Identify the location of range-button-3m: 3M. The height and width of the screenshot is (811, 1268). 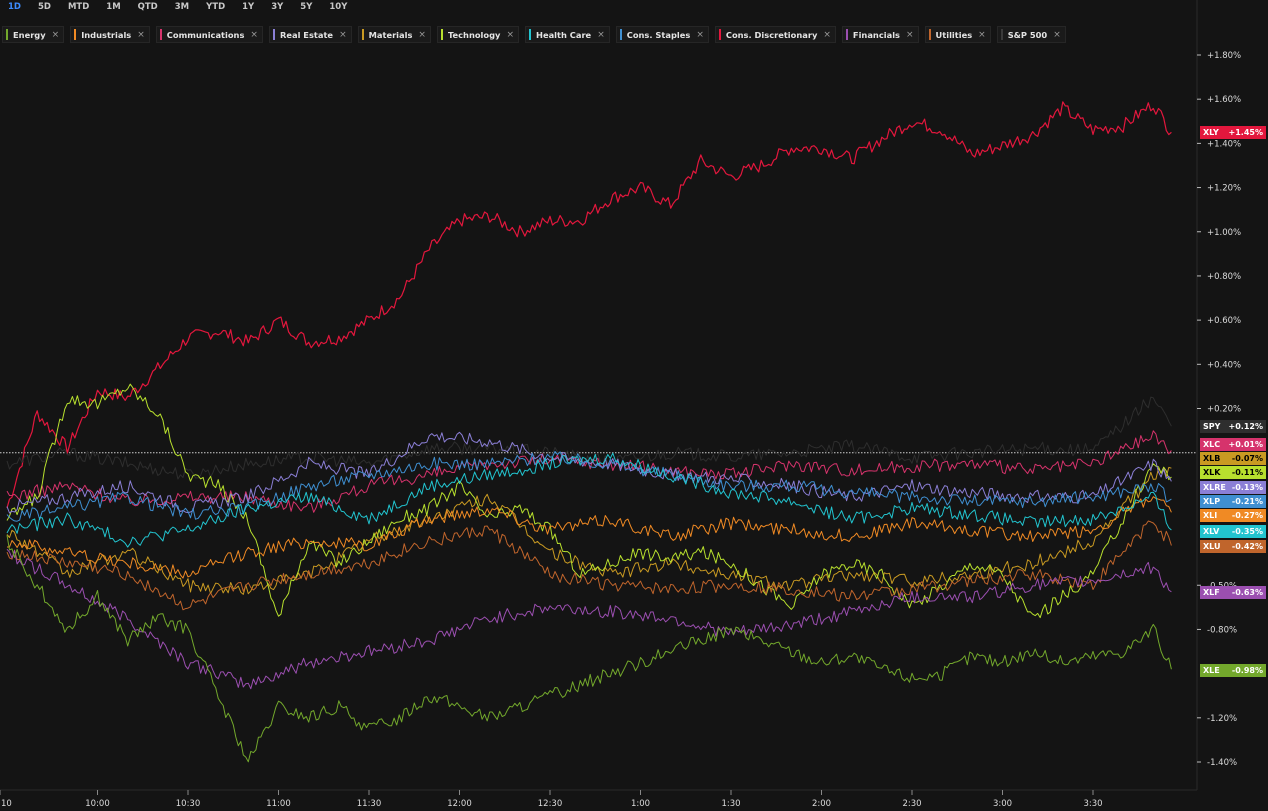
(182, 7).